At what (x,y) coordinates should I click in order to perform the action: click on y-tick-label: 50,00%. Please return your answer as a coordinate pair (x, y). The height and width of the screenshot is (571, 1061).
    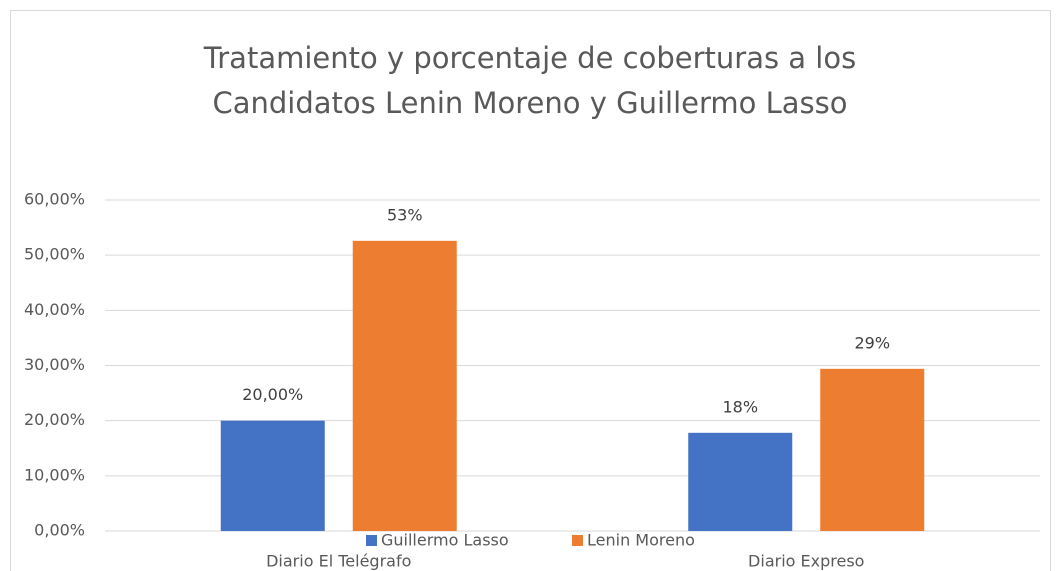
    Looking at the image, I should click on (54, 254).